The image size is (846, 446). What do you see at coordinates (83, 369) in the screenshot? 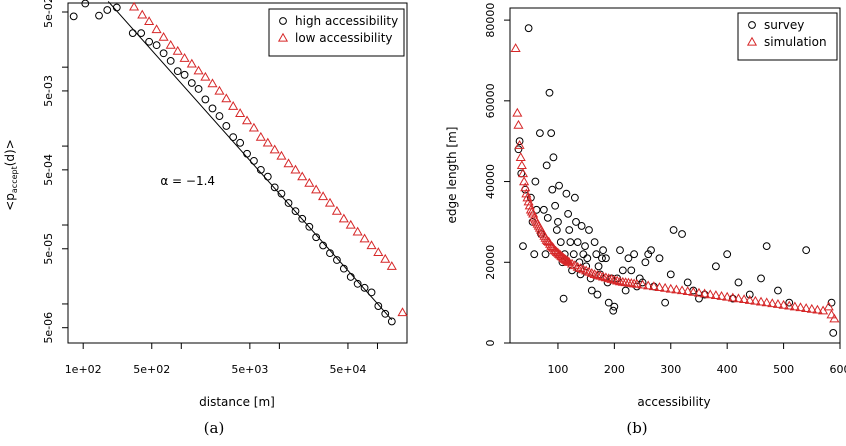
I see `x-tick-label: 1e+02` at bounding box center [83, 369].